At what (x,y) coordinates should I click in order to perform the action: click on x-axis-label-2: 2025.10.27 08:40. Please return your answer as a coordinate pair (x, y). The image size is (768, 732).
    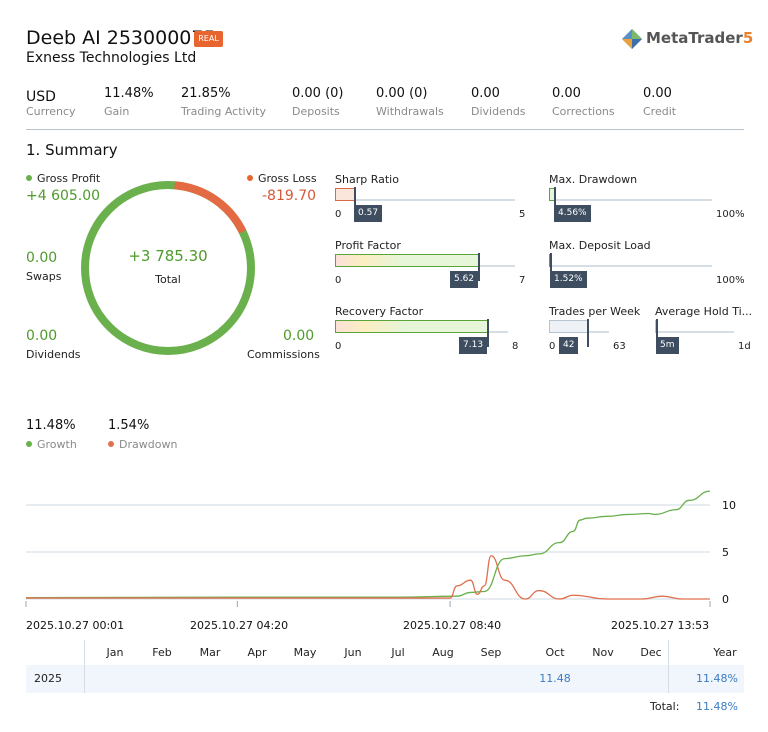
    Looking at the image, I should click on (452, 625).